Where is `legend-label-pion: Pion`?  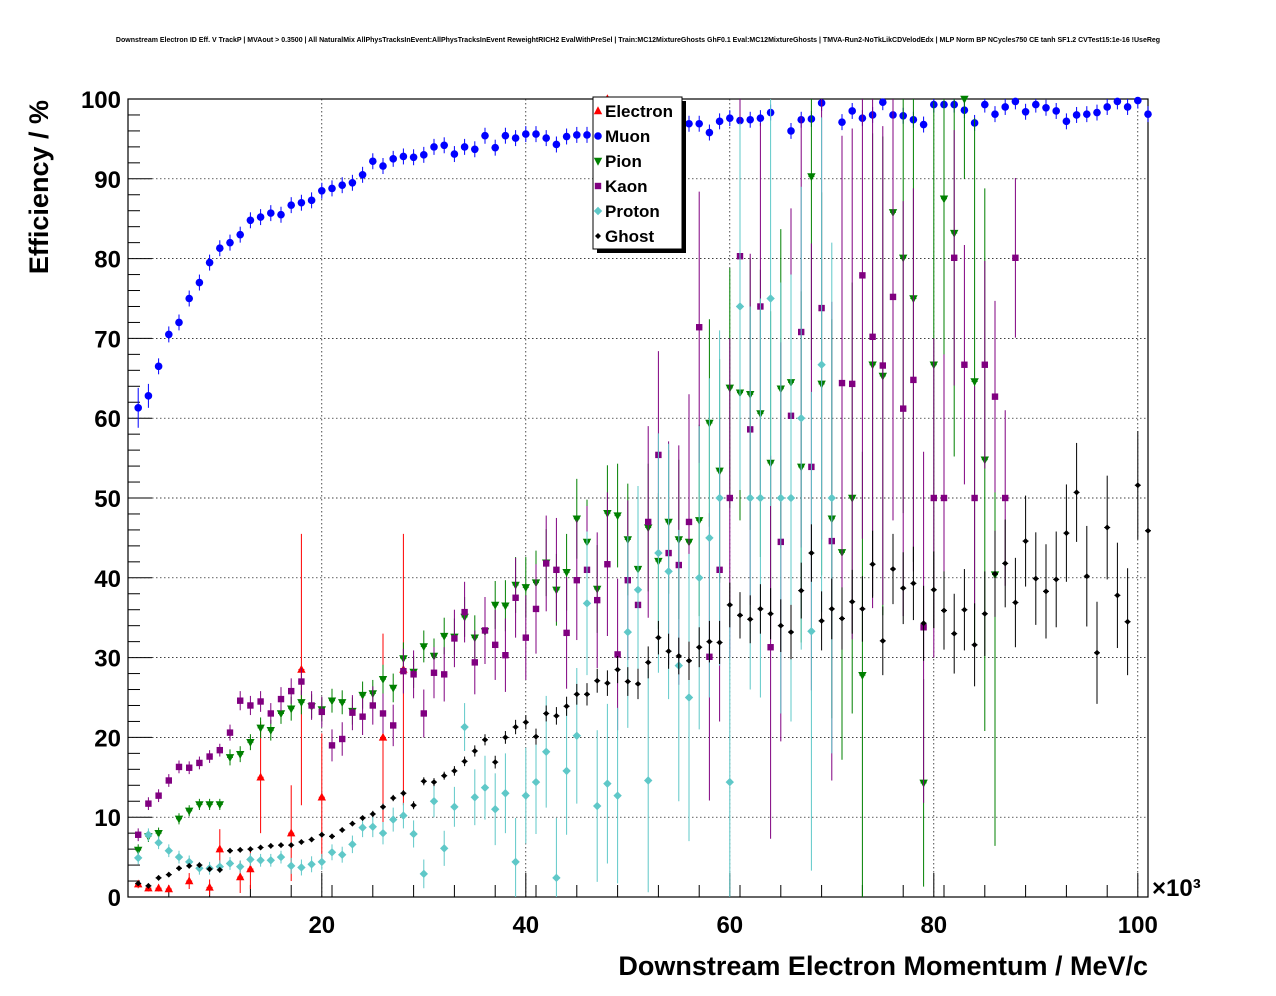 legend-label-pion: Pion is located at coordinates (623, 161).